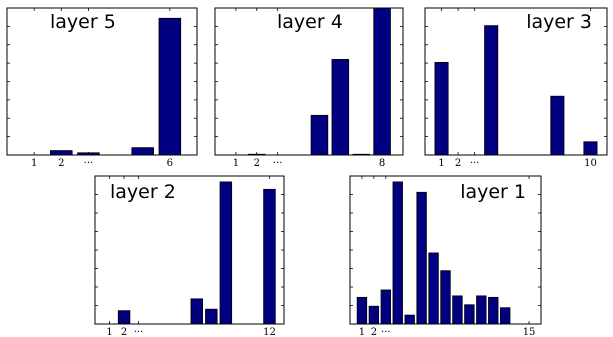  I want to click on chart-title: layer 5, so click(83, 22).